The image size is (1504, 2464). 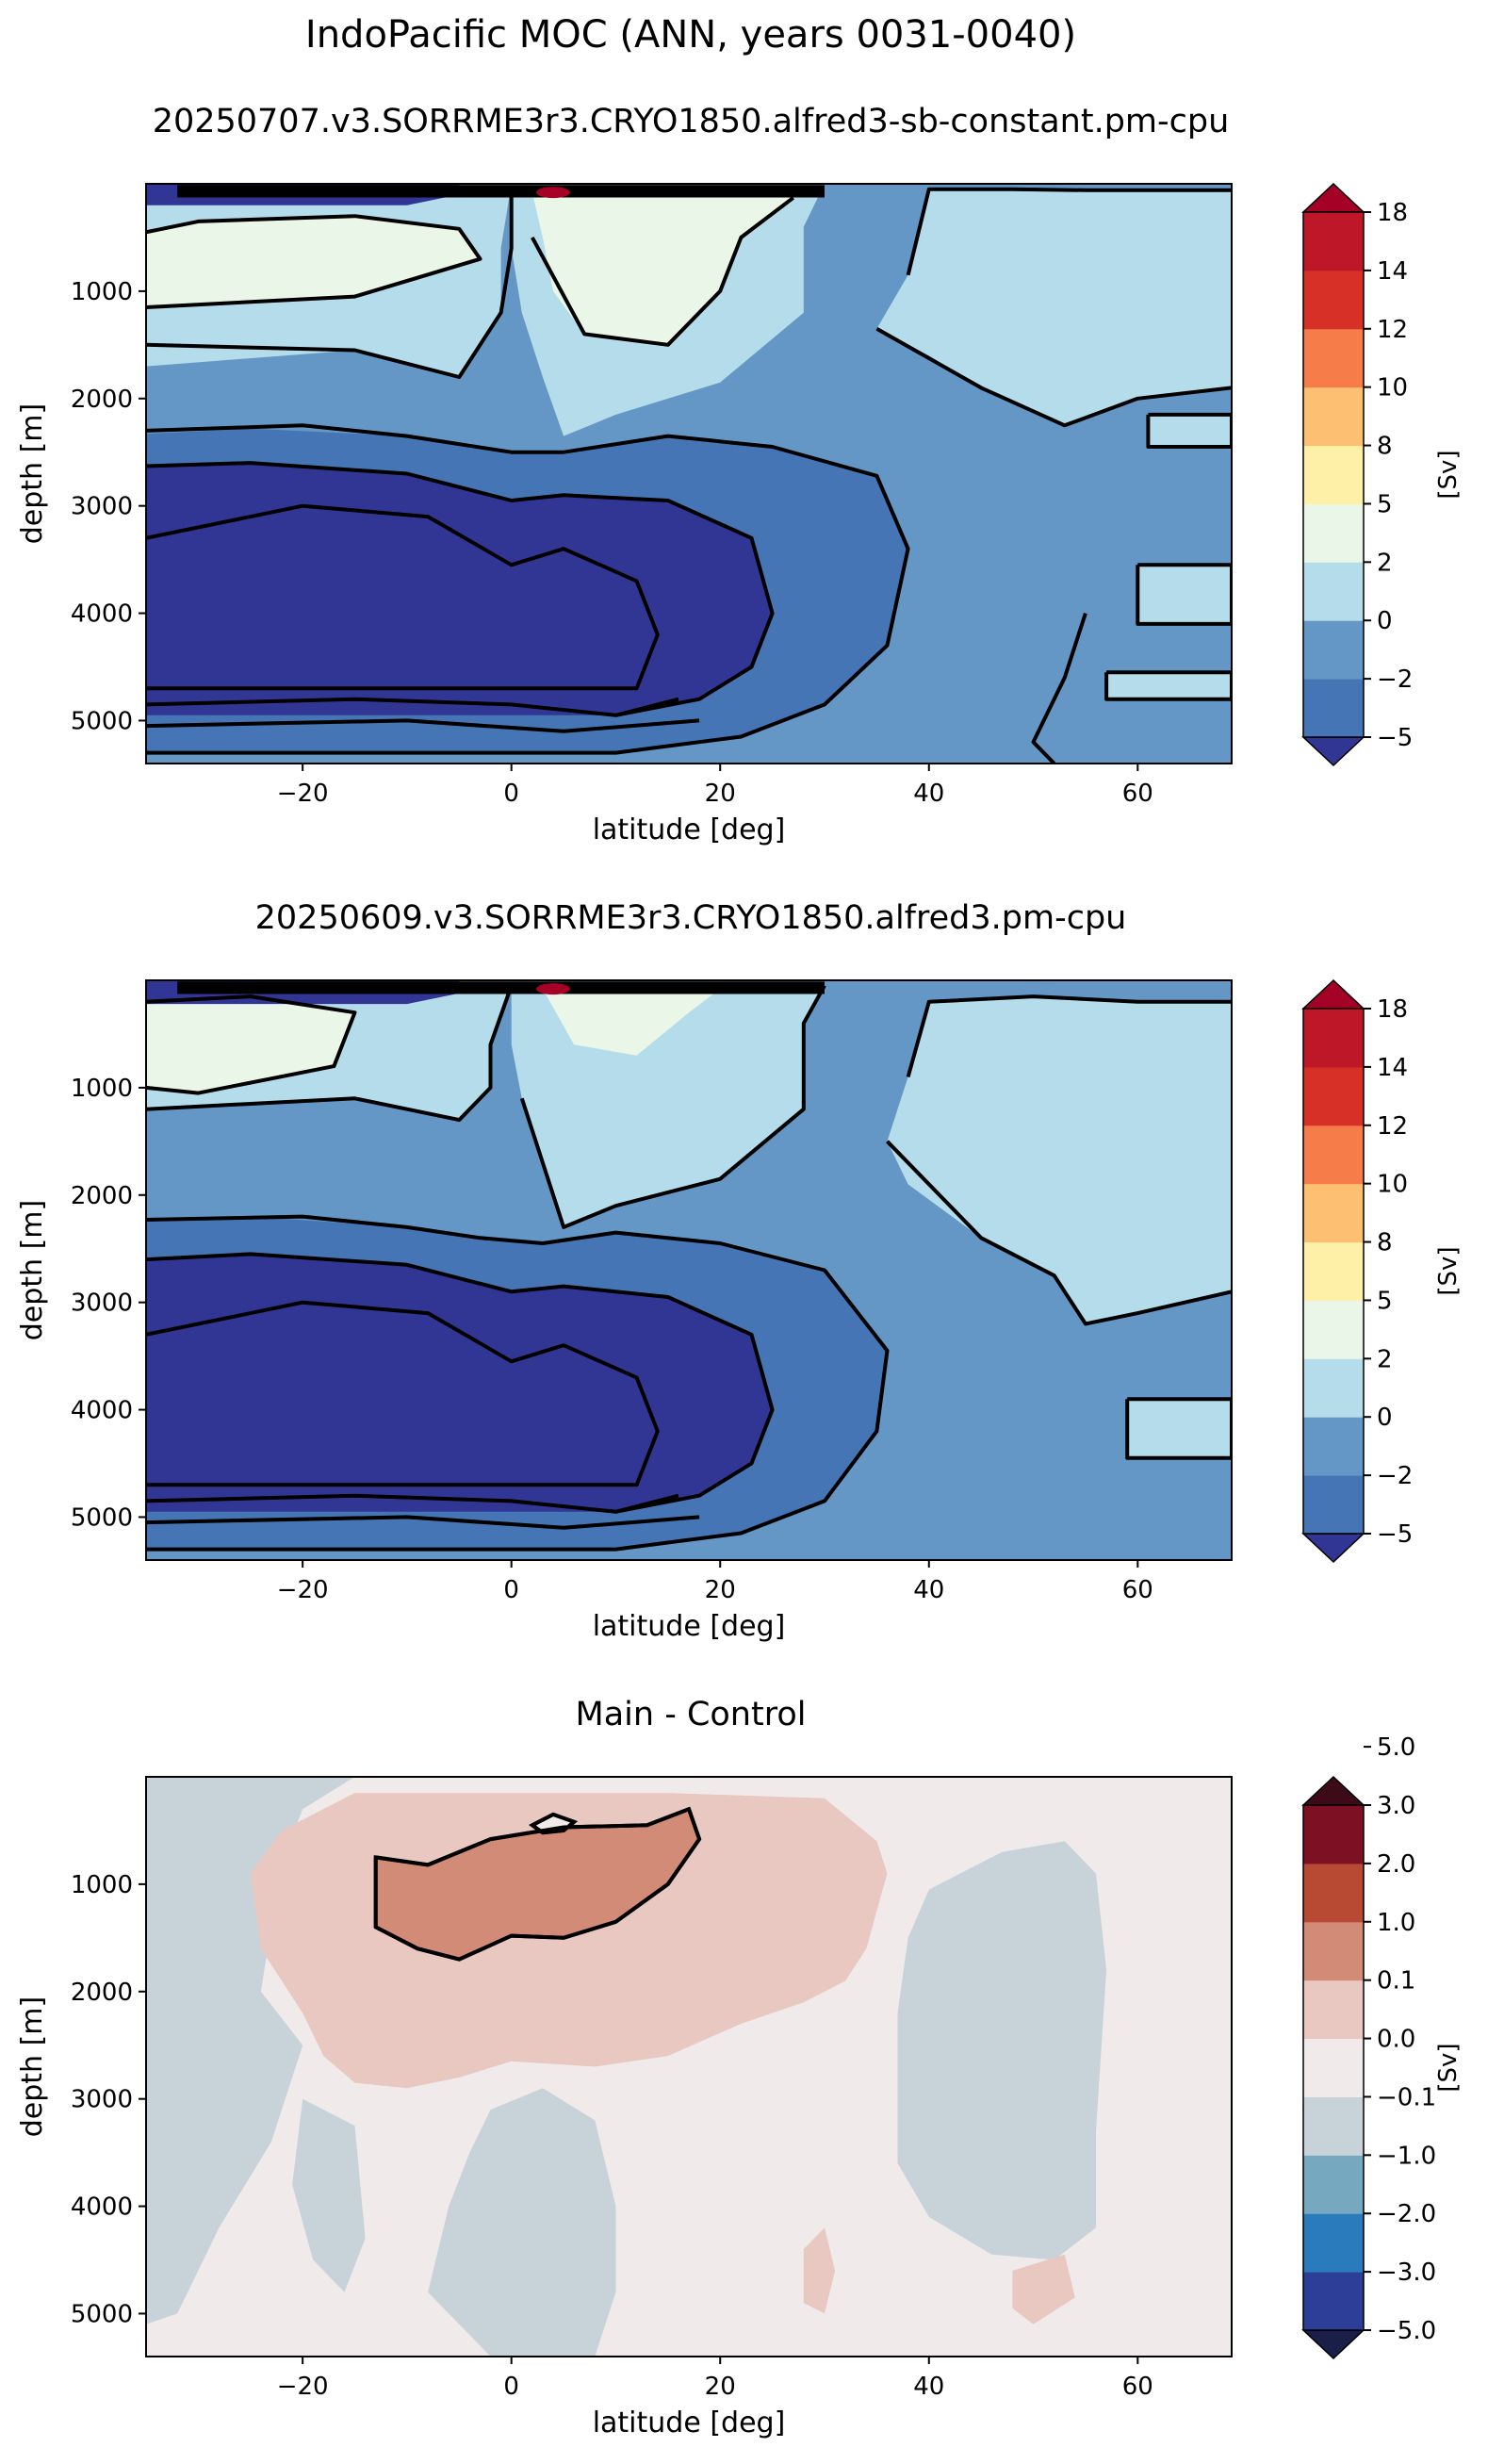 What do you see at coordinates (537, 1884) in the screenshot?
I see `contour-lines` at bounding box center [537, 1884].